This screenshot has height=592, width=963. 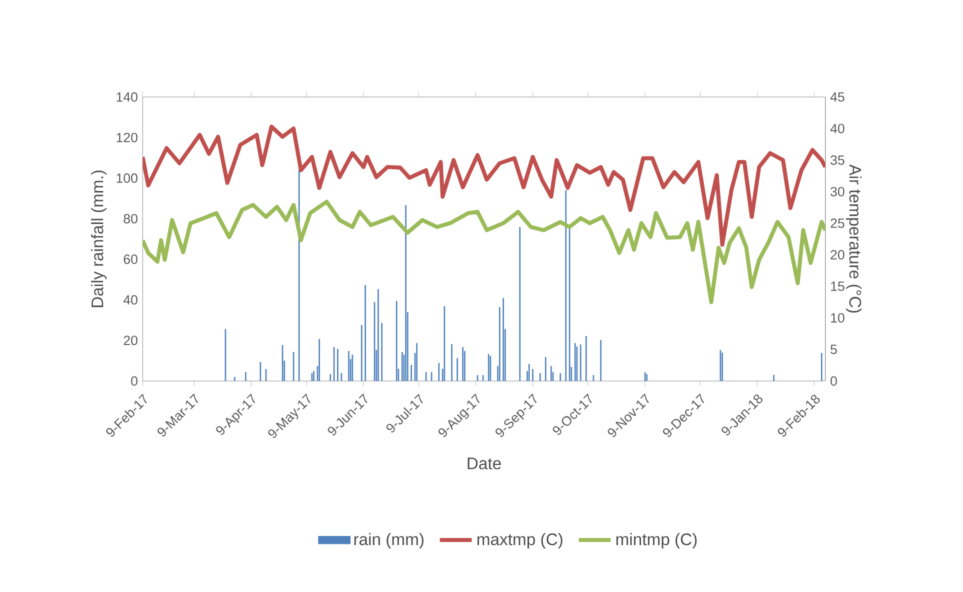 I want to click on y2-tick-label: 0, so click(x=833, y=381).